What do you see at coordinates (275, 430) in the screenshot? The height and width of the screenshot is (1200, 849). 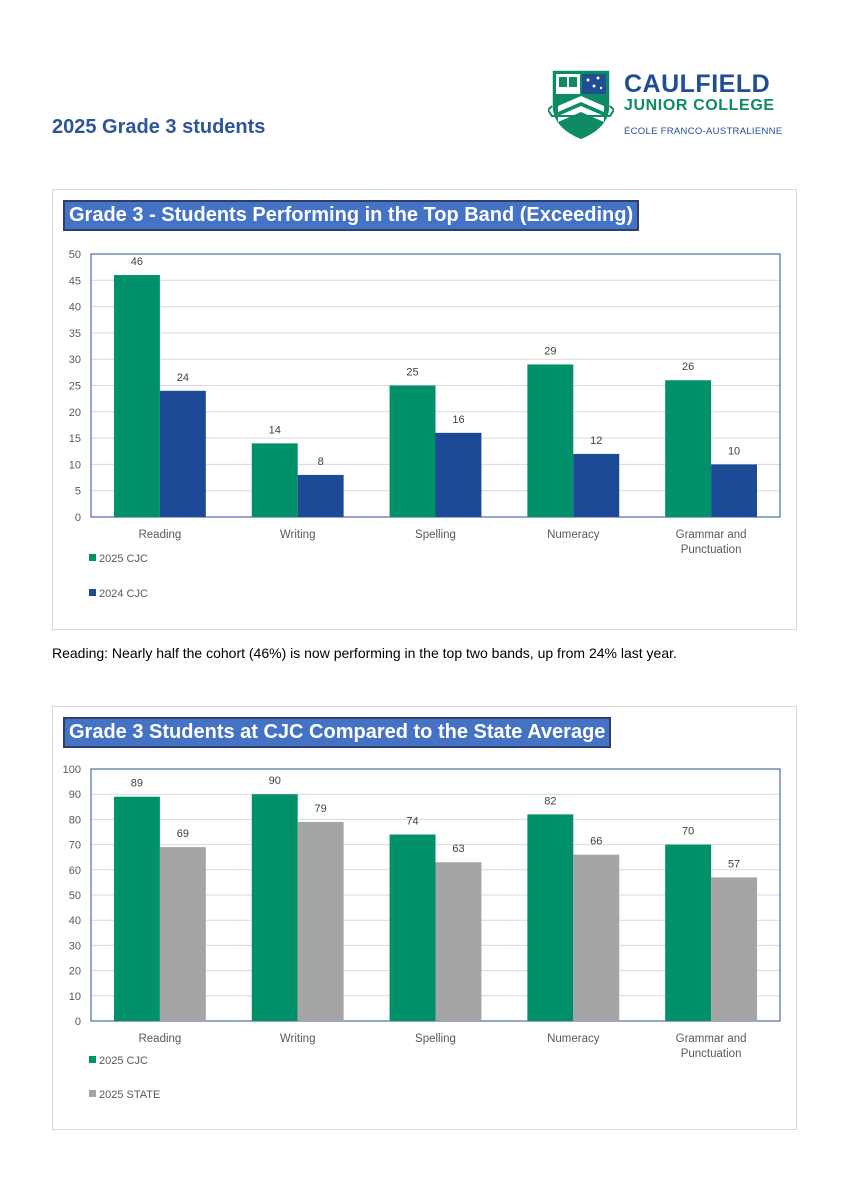 I see `data-label: 14` at bounding box center [275, 430].